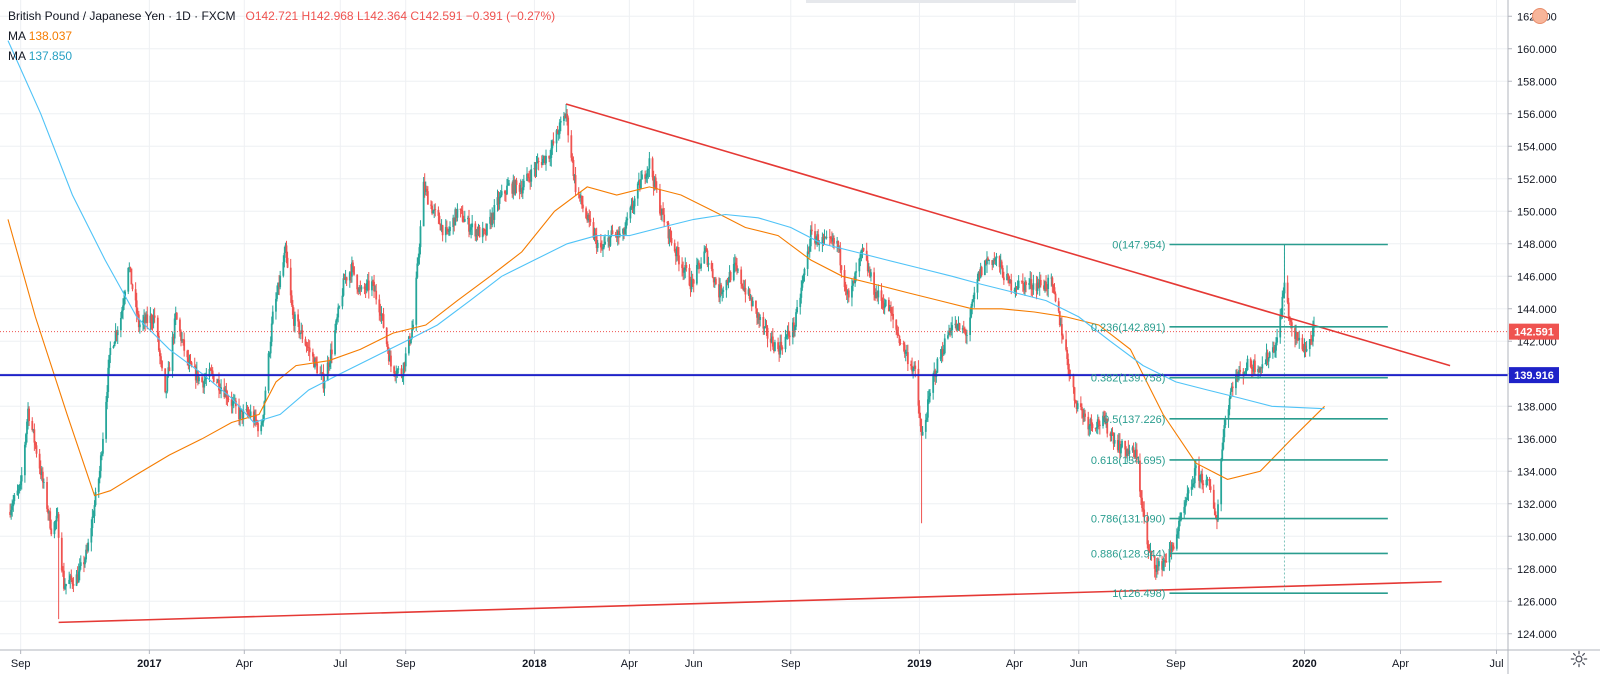 The image size is (1600, 674). What do you see at coordinates (1540, 16) in the screenshot?
I see `alert-icon` at bounding box center [1540, 16].